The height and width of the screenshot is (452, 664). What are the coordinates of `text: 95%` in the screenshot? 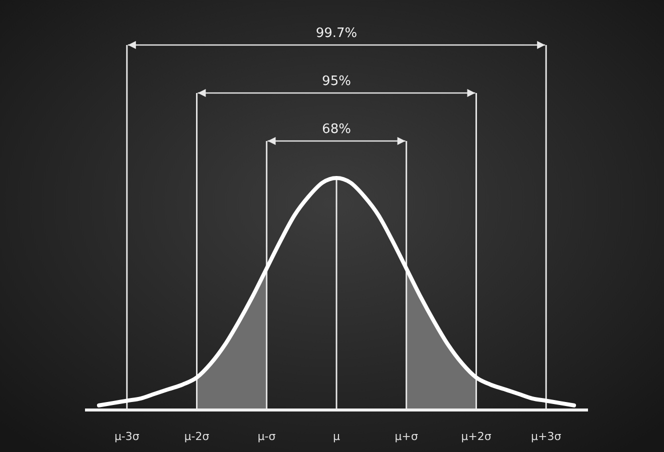 It's located at (336, 81).